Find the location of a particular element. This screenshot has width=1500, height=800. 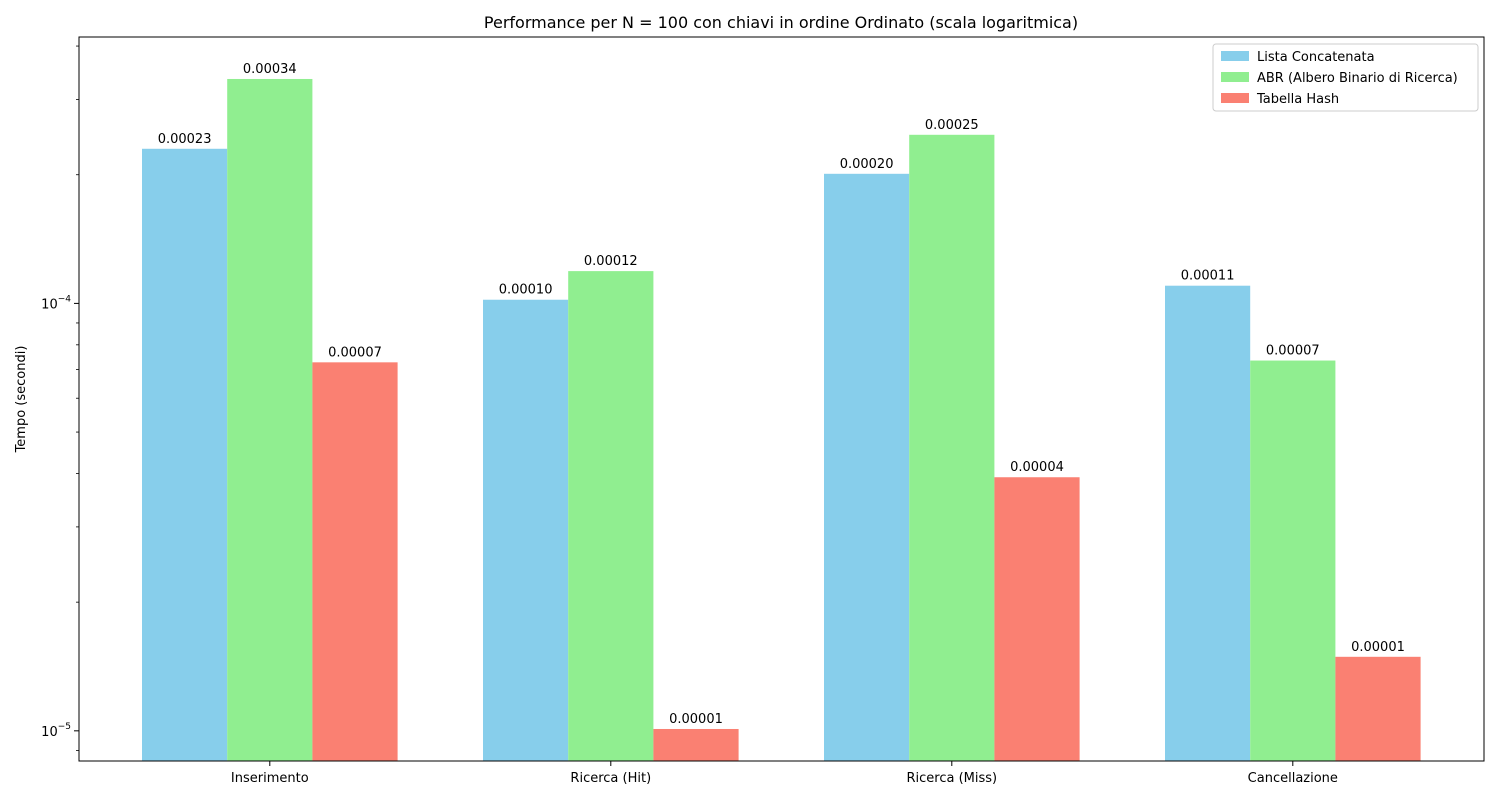

data-label: 0.00004 is located at coordinates (1037, 467).